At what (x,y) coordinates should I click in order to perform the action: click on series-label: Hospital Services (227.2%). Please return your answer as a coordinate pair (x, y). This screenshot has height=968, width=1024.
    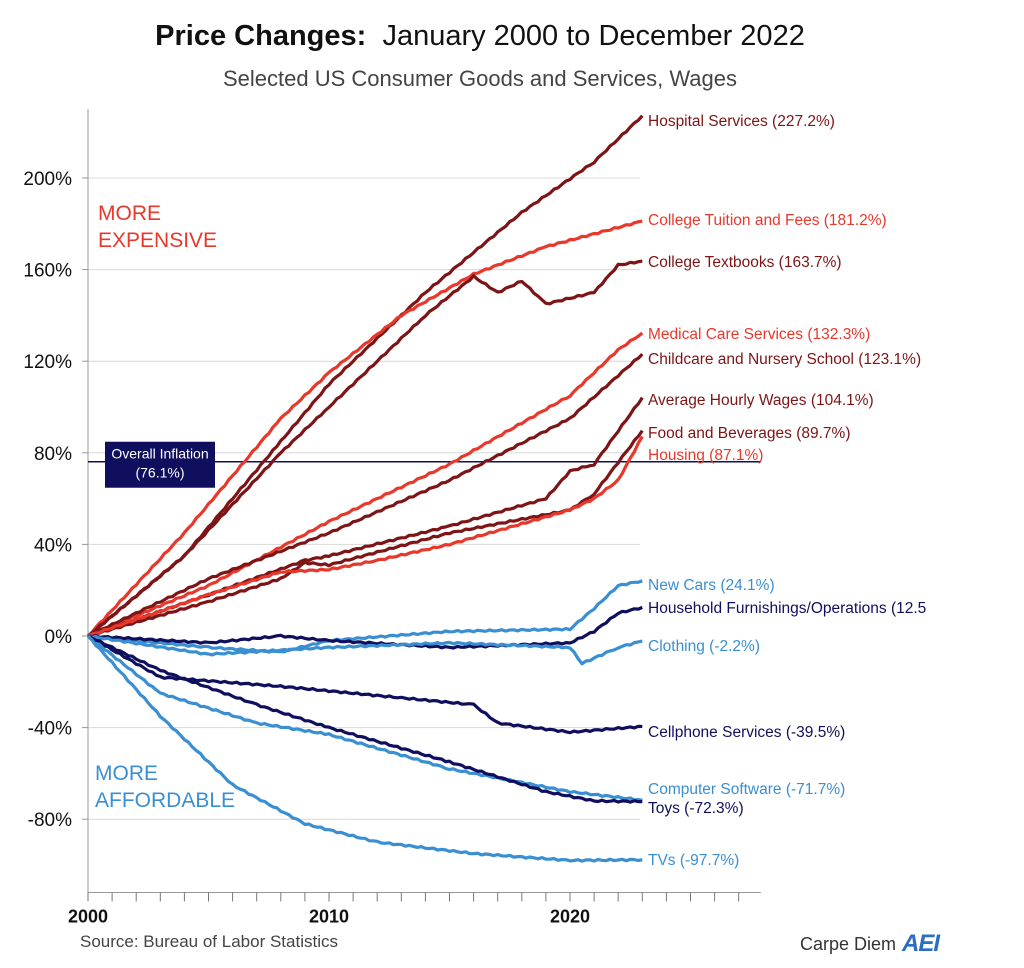
    Looking at the image, I should click on (741, 121).